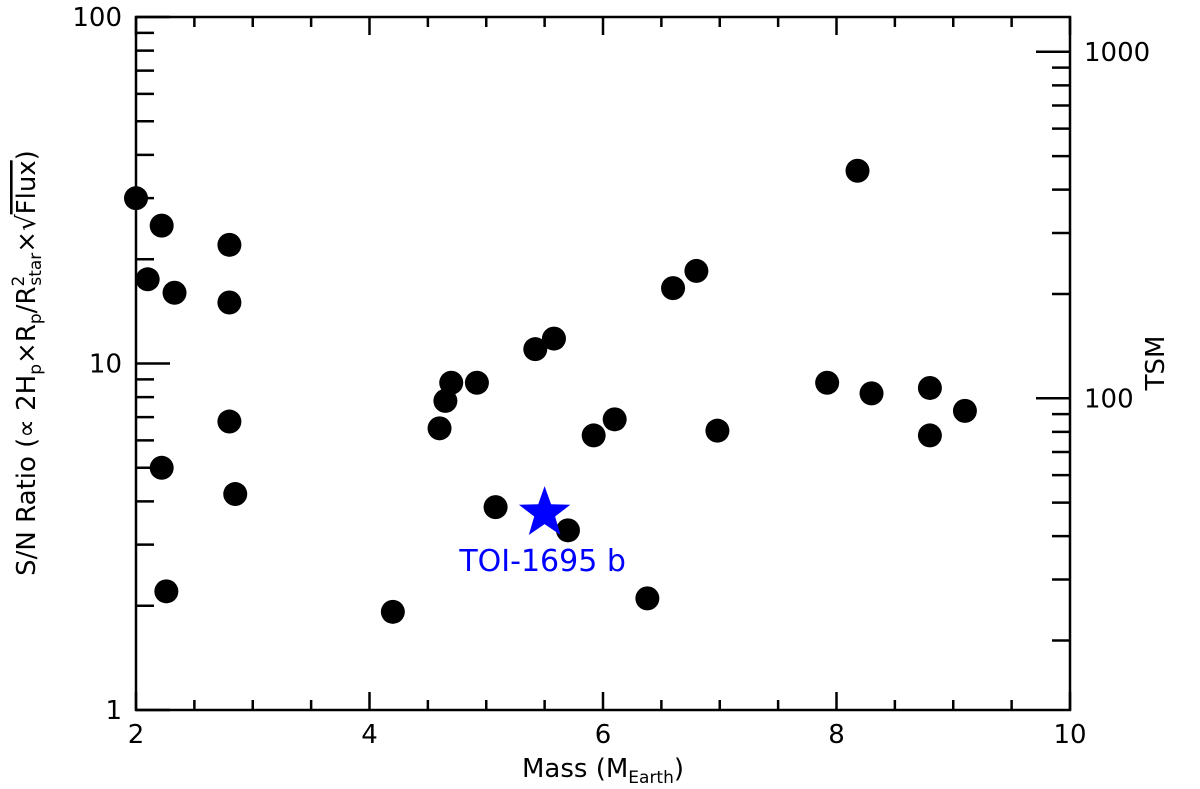 The width and height of the screenshot is (1200, 789). Describe the element at coordinates (1109, 399) in the screenshot. I see `y2-tick-label: 100` at that location.